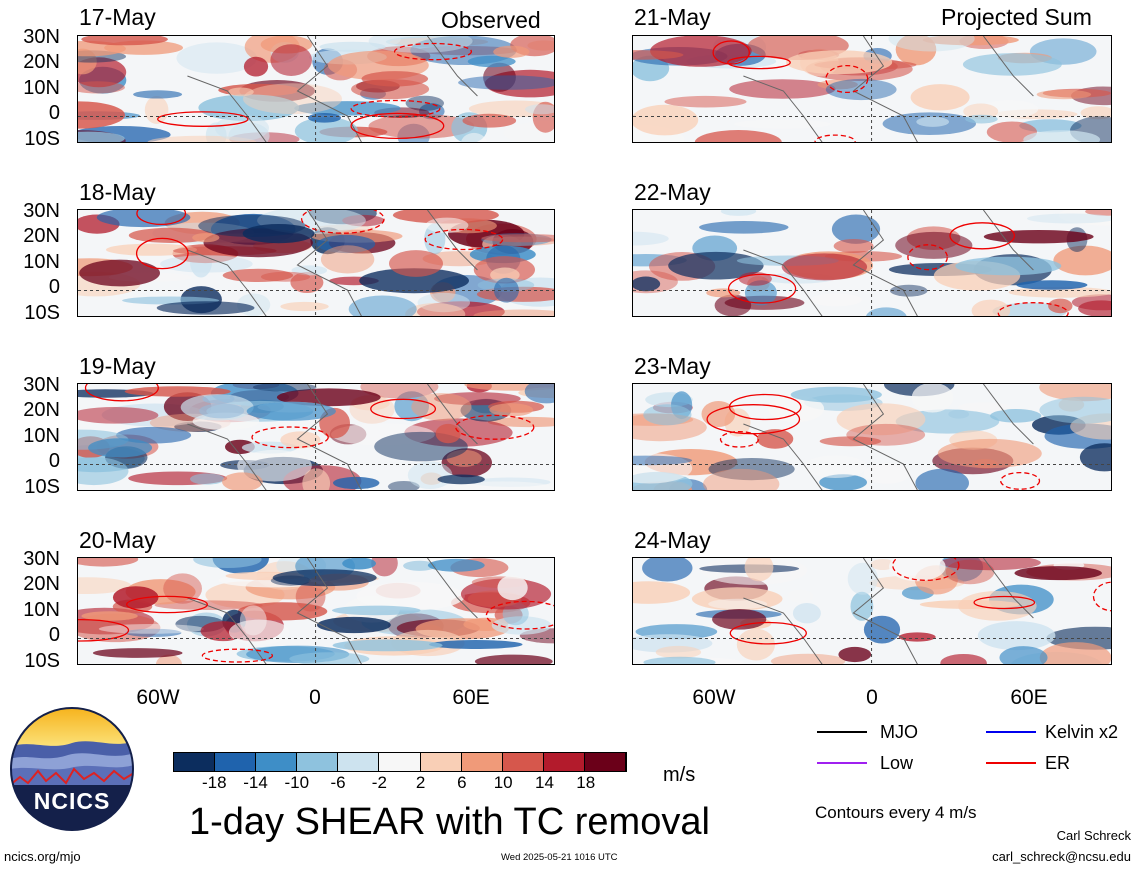 This screenshot has width=1135, height=872. Describe the element at coordinates (117, 17) in the screenshot. I see `date-label-1: 17-May` at that location.